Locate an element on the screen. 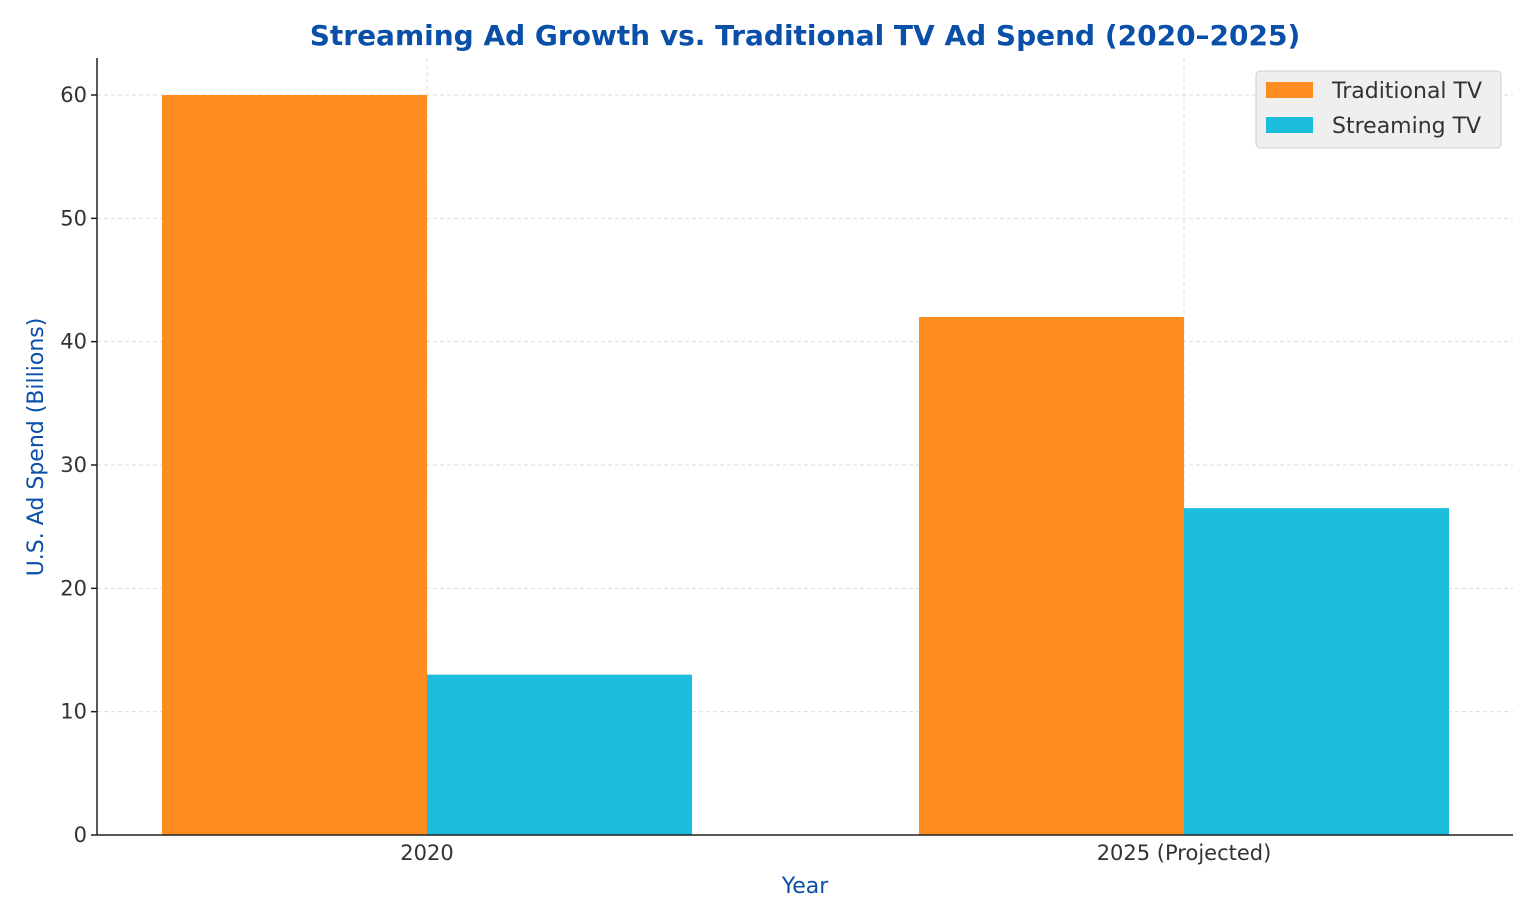  legend-box is located at coordinates (1378, 109).